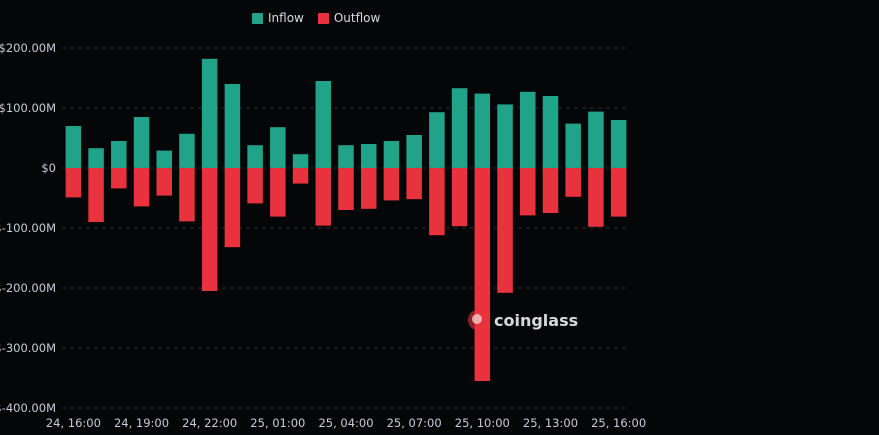 The height and width of the screenshot is (435, 879). Describe the element at coordinates (357, 18) in the screenshot. I see `legend-label-outflow: Outflow` at that location.